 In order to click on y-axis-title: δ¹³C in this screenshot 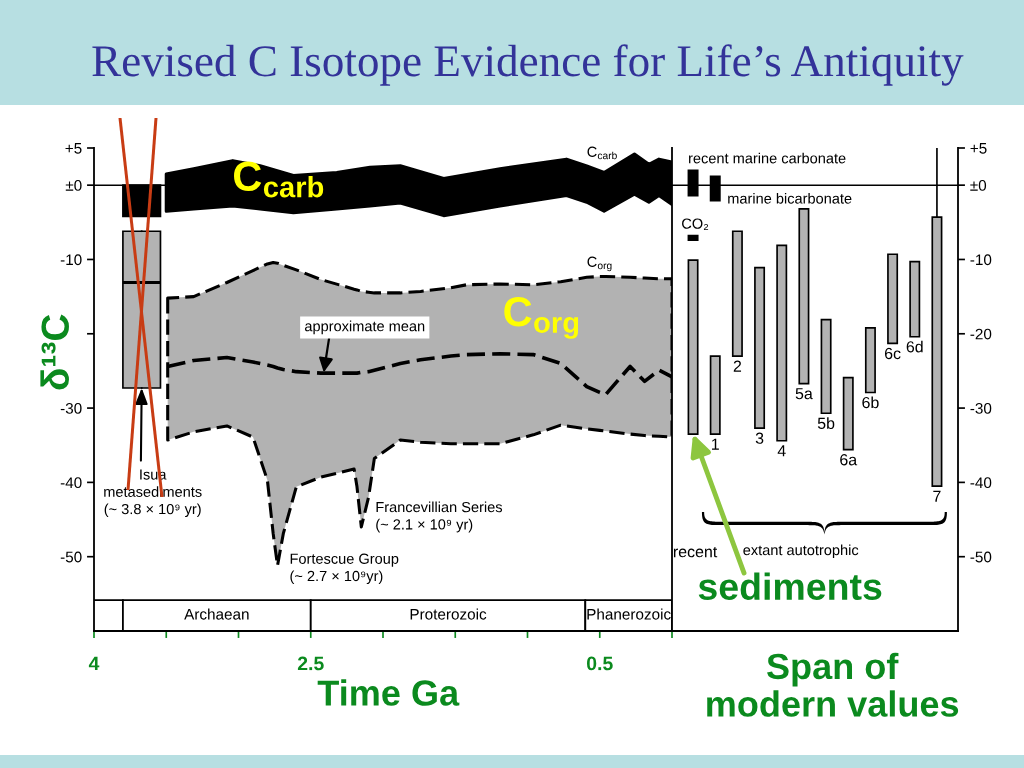, I will do `click(54, 352)`.